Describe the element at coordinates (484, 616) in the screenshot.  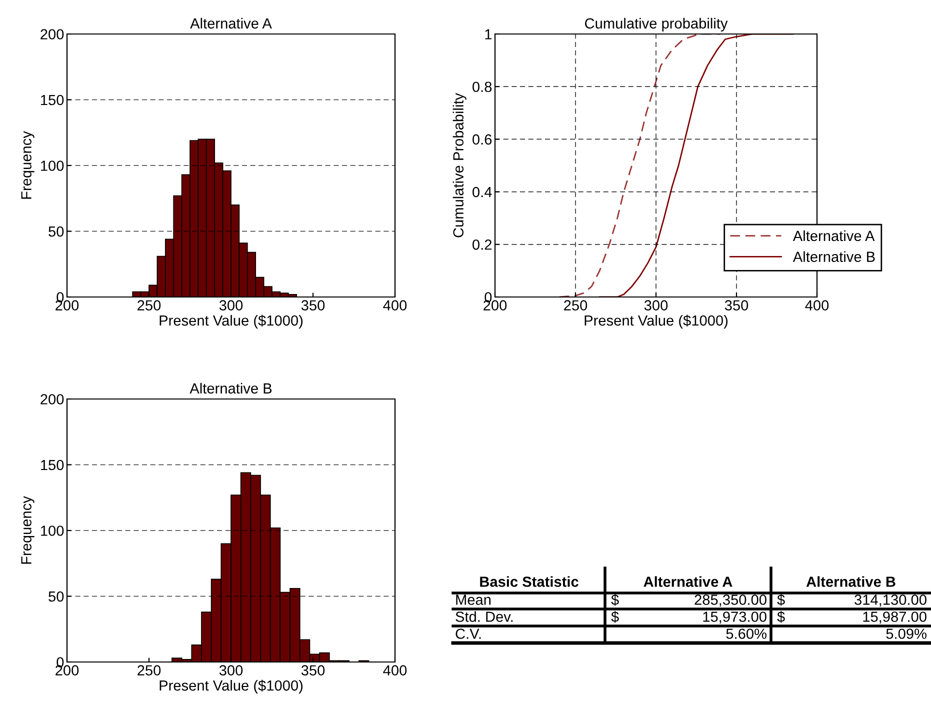
I see `category-label: Std. Dev.` at that location.